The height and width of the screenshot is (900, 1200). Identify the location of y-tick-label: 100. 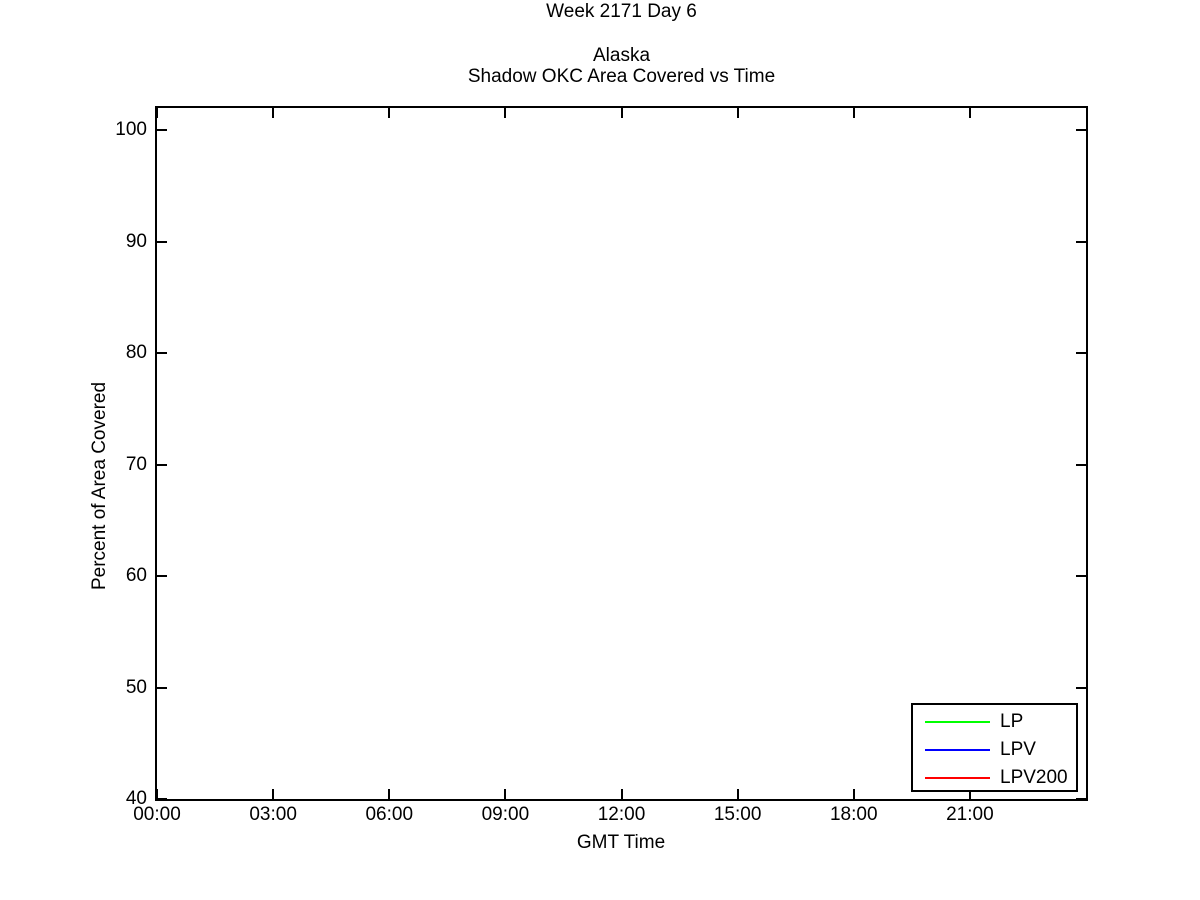
(131, 130).